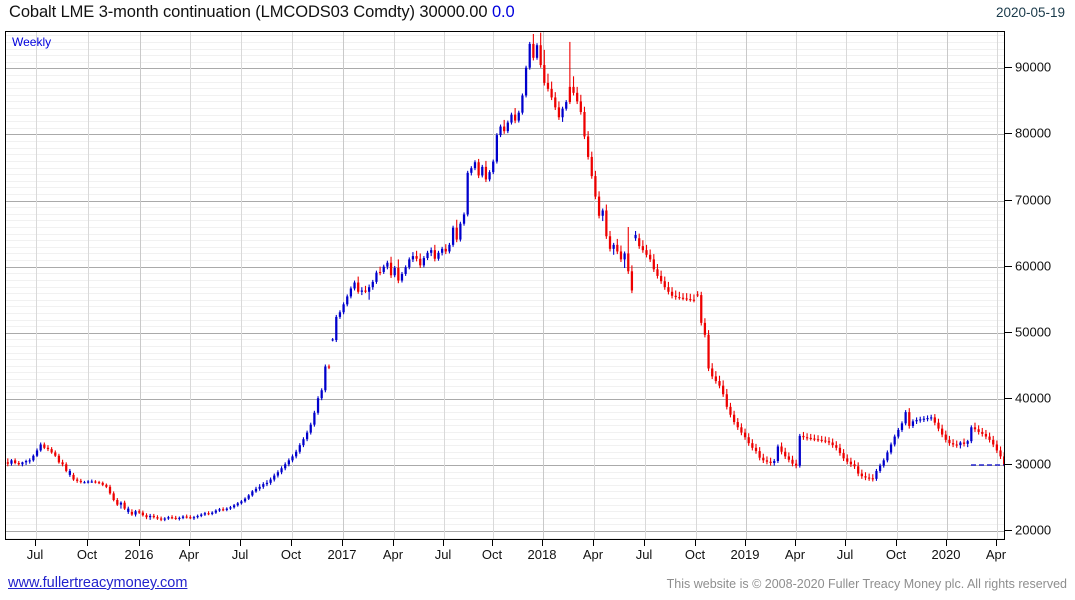 This screenshot has width=1075, height=600. I want to click on x-axis-label: 2020, so click(946, 554).